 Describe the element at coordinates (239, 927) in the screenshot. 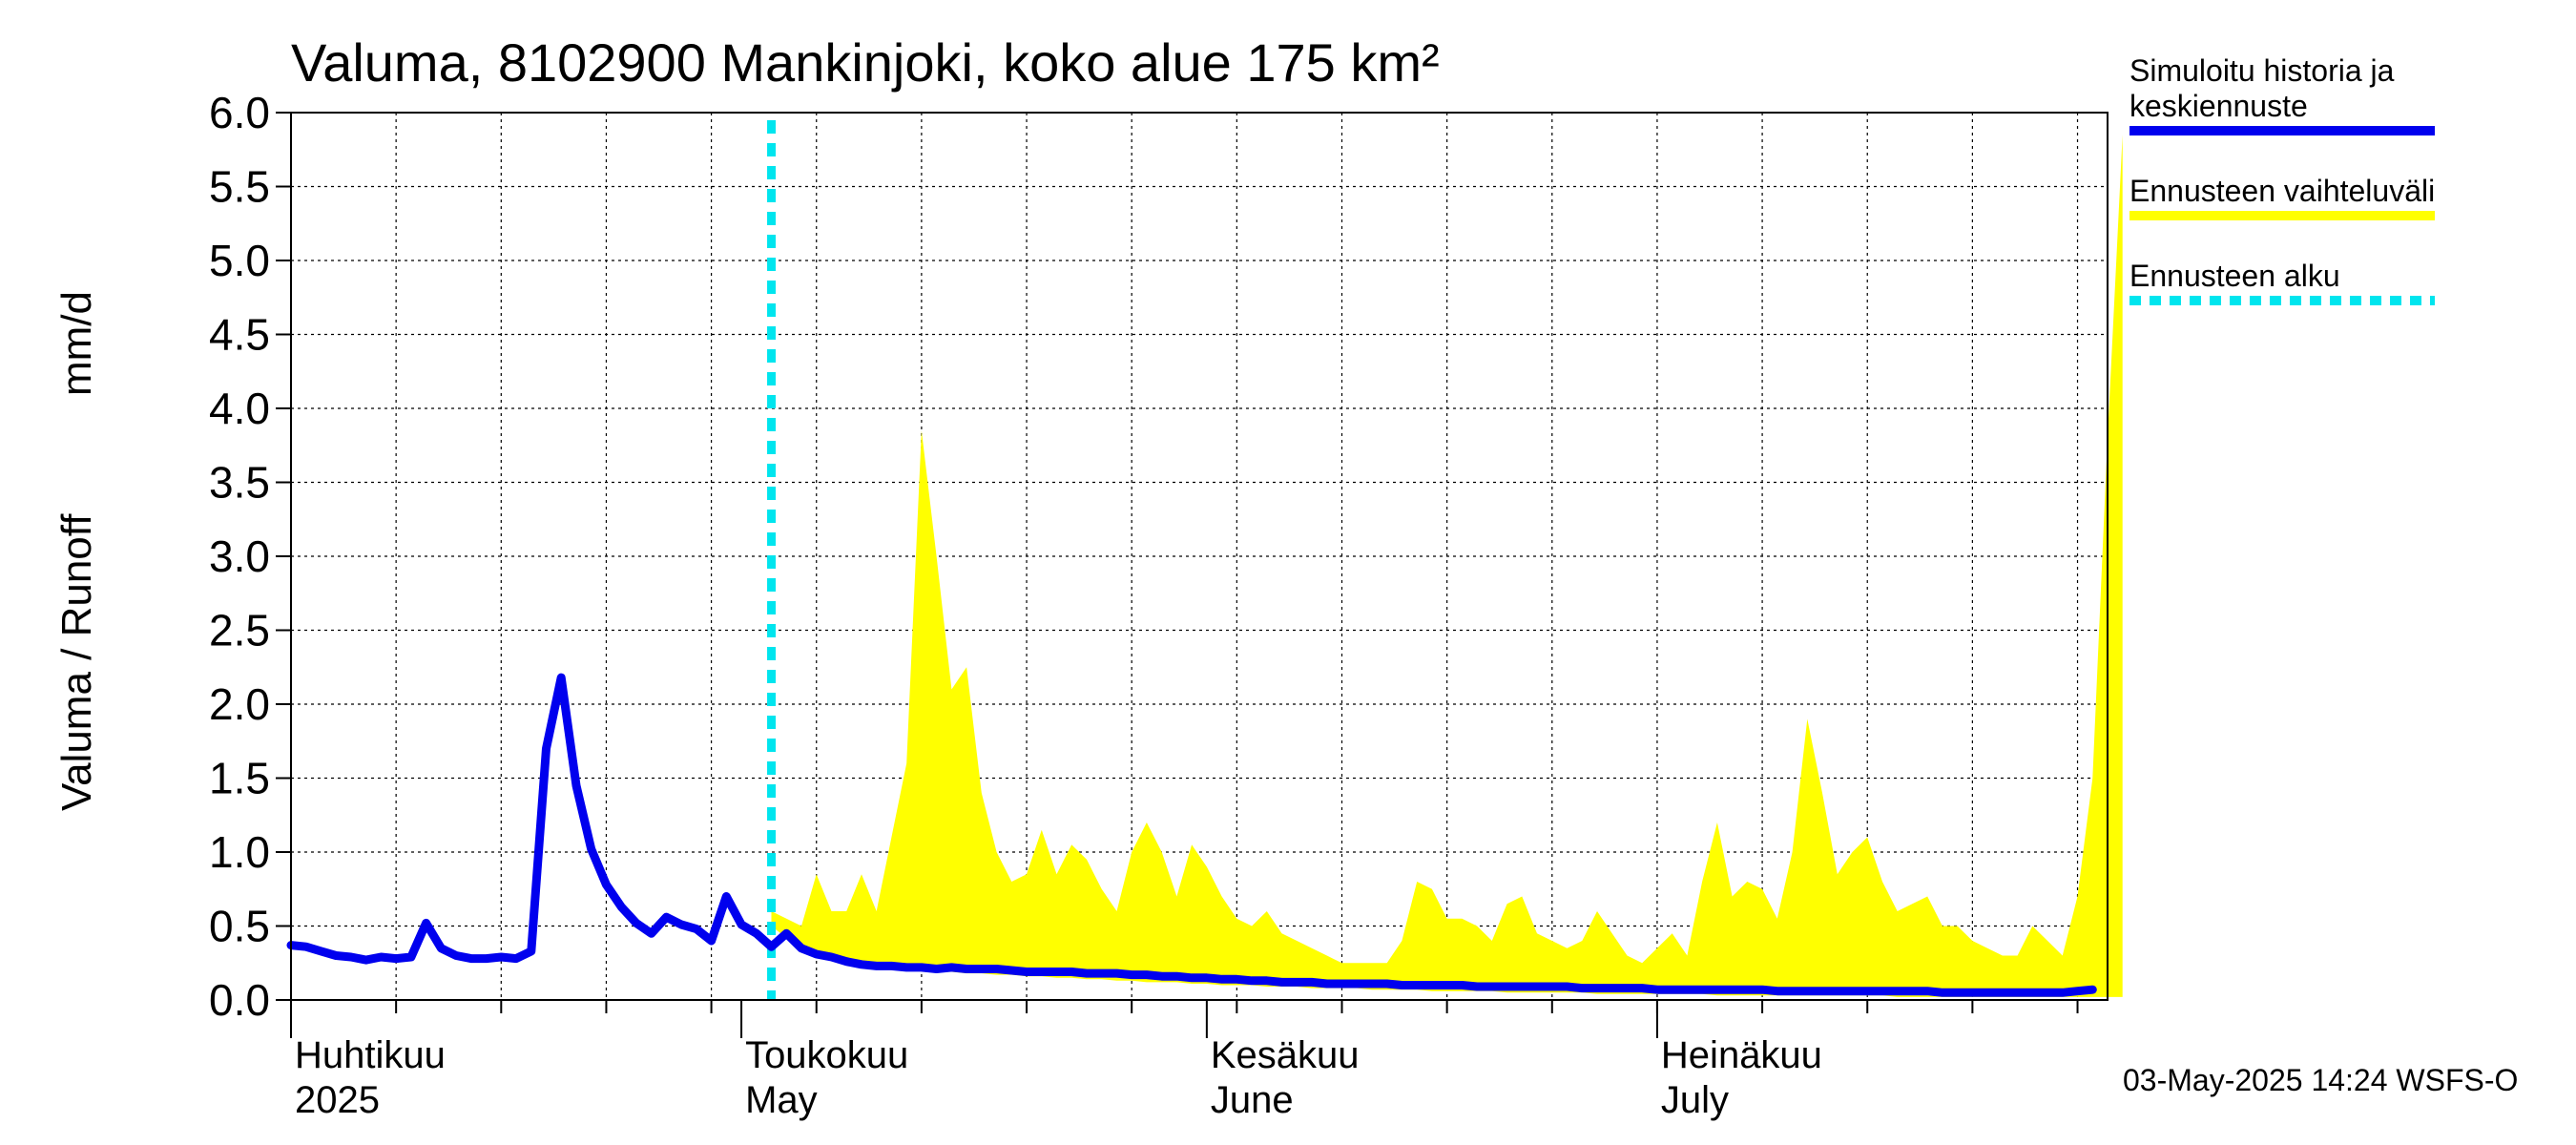

I see `y-tick-label: 0.5` at that location.